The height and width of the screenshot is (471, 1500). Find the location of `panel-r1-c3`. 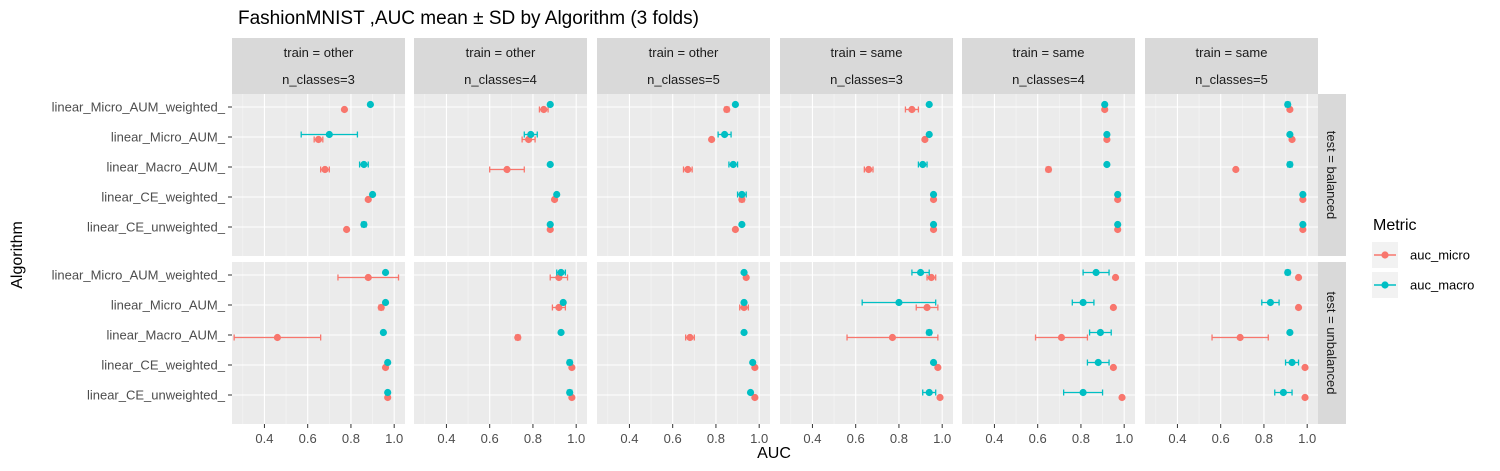

panel-r1-c3 is located at coordinates (683, 175).